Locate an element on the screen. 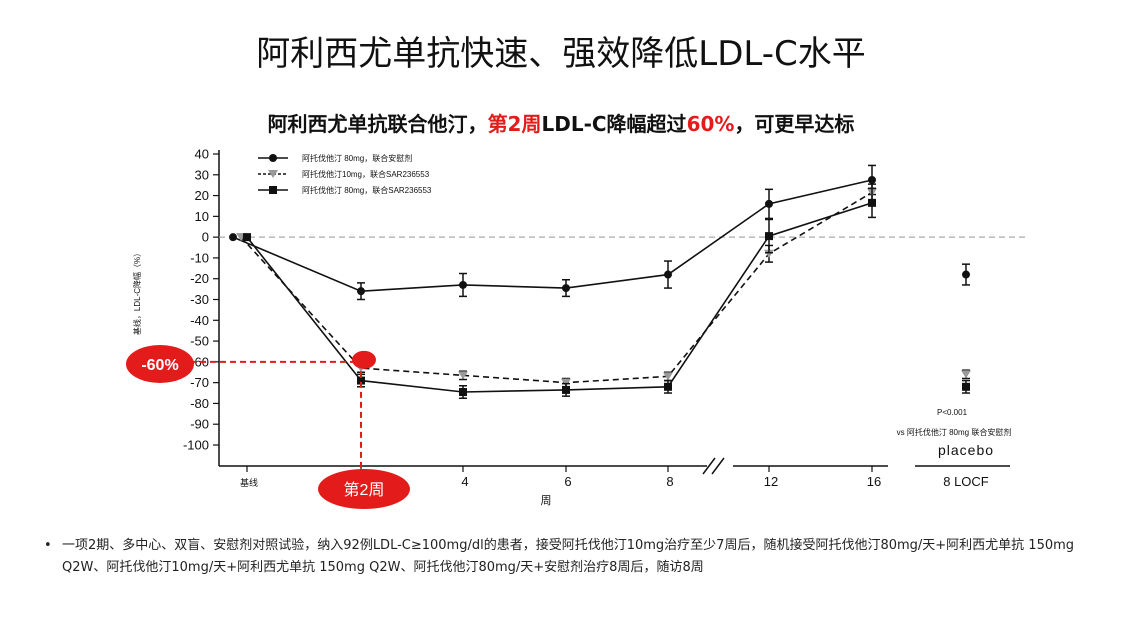  y-tick-label-2: 20 is located at coordinates (202, 195).